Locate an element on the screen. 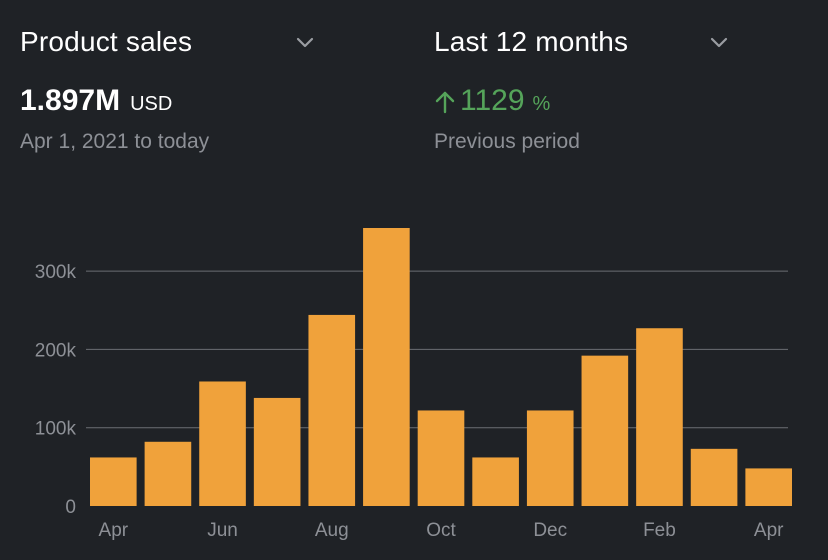 The height and width of the screenshot is (560, 828). change-percent-value: 1129 is located at coordinates (492, 100).